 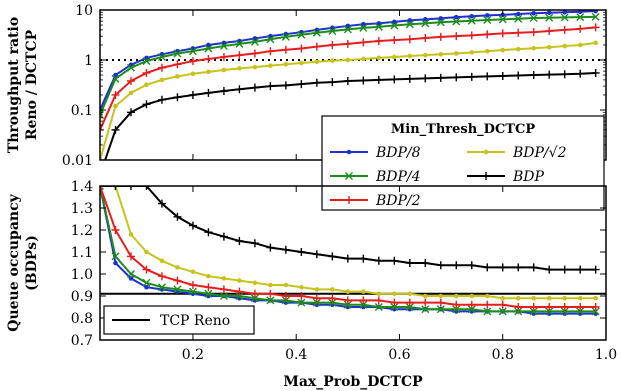 What do you see at coordinates (82, 297) in the screenshot?
I see `y-tick-label: 0.9` at bounding box center [82, 297].